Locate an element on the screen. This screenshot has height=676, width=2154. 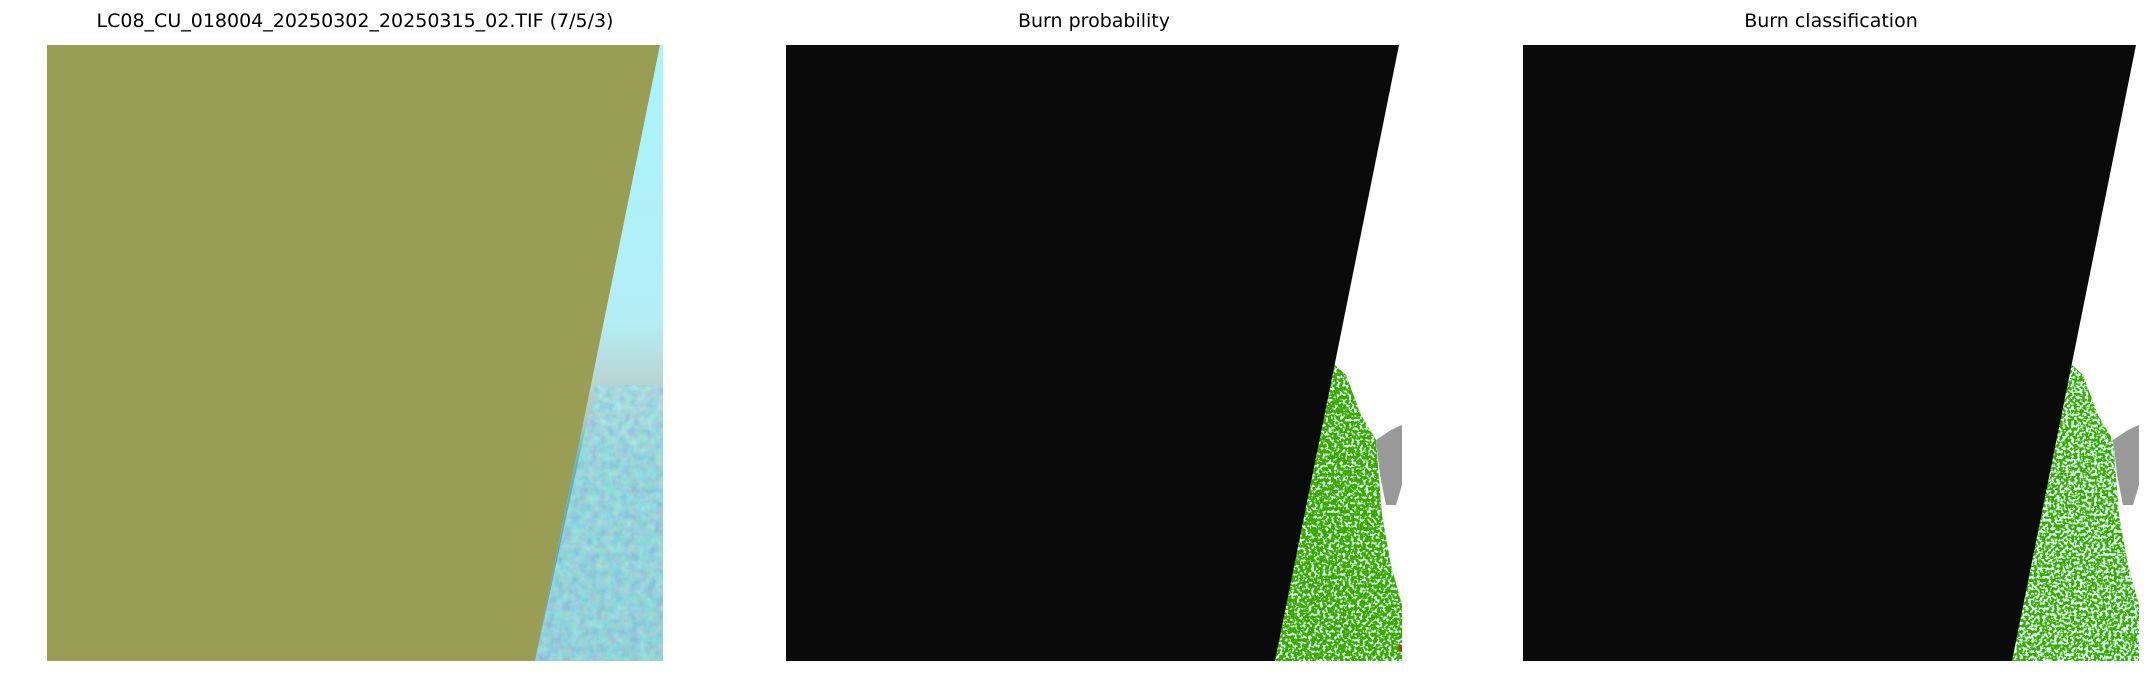
high-probability-pixel is located at coordinates (1400, 648).